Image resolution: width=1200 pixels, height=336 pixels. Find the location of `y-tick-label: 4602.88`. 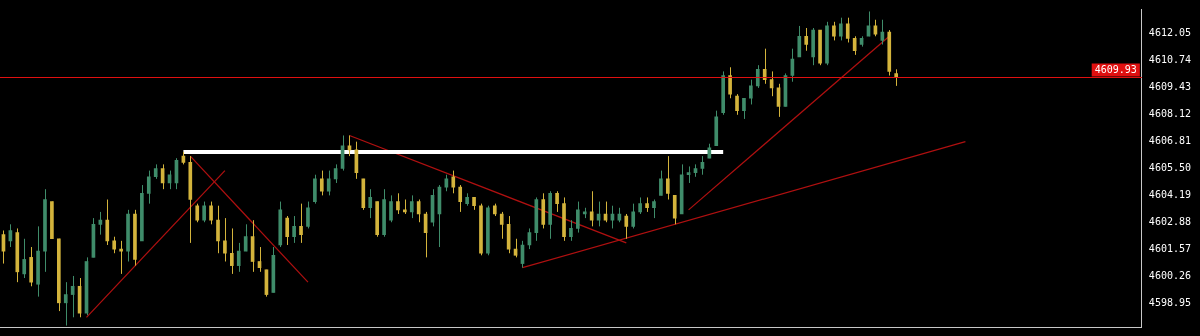

y-tick-label: 4602.88 is located at coordinates (1170, 222).